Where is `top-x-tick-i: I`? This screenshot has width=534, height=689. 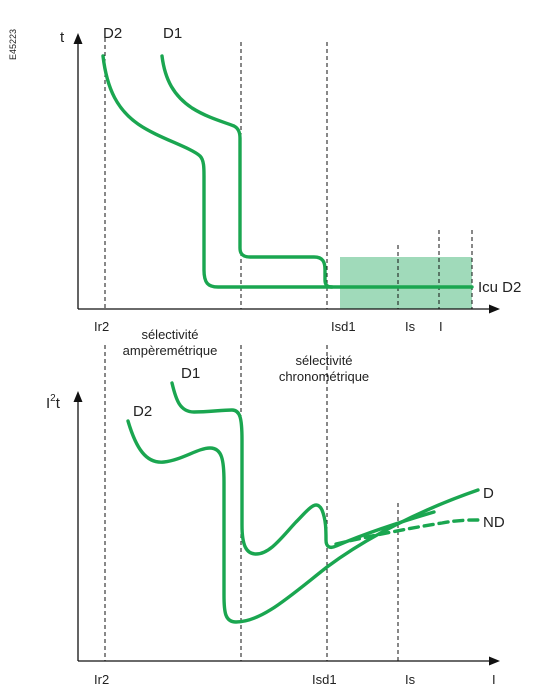
top-x-tick-i: I is located at coordinates (441, 326).